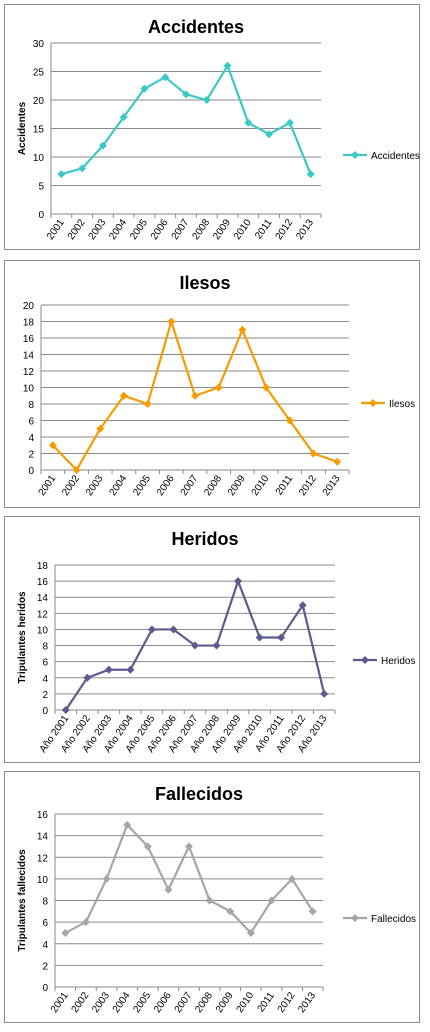 The image size is (430, 1032). Describe the element at coordinates (29, 339) in the screenshot. I see `y-tick-label: 16` at that location.